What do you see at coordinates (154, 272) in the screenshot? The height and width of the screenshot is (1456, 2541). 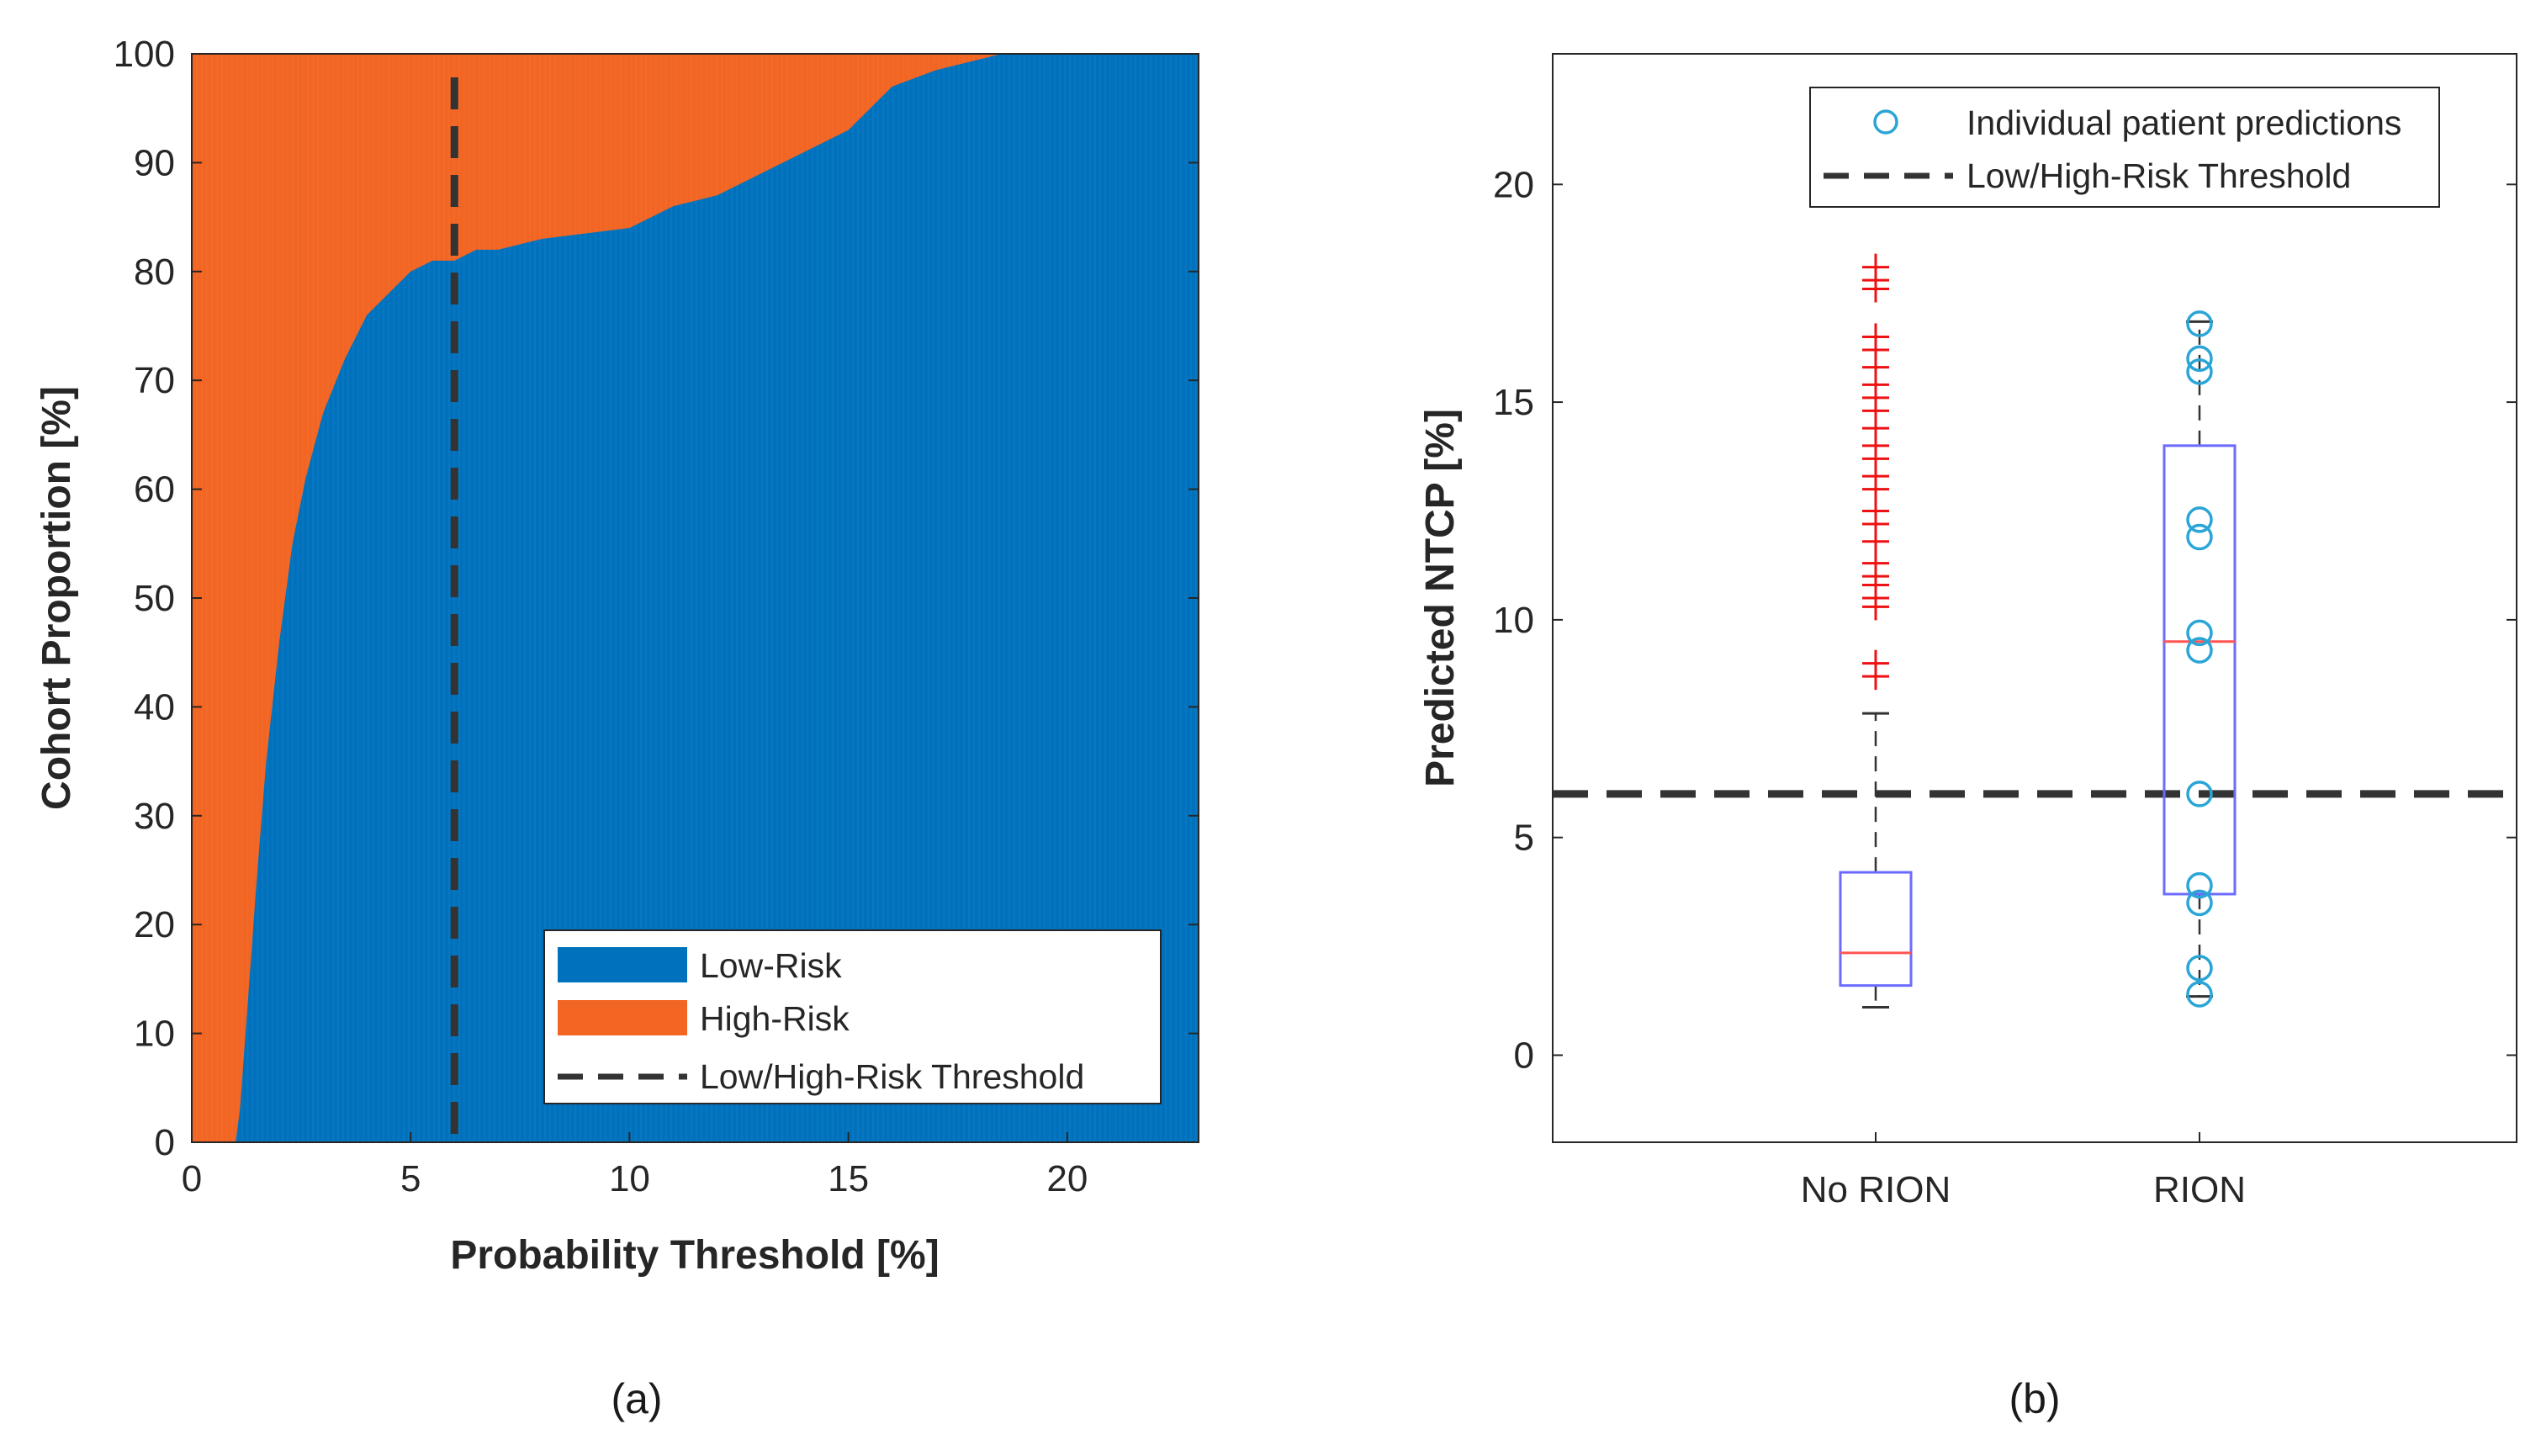 I see `chart-a-y-tick-label: 80` at bounding box center [154, 272].